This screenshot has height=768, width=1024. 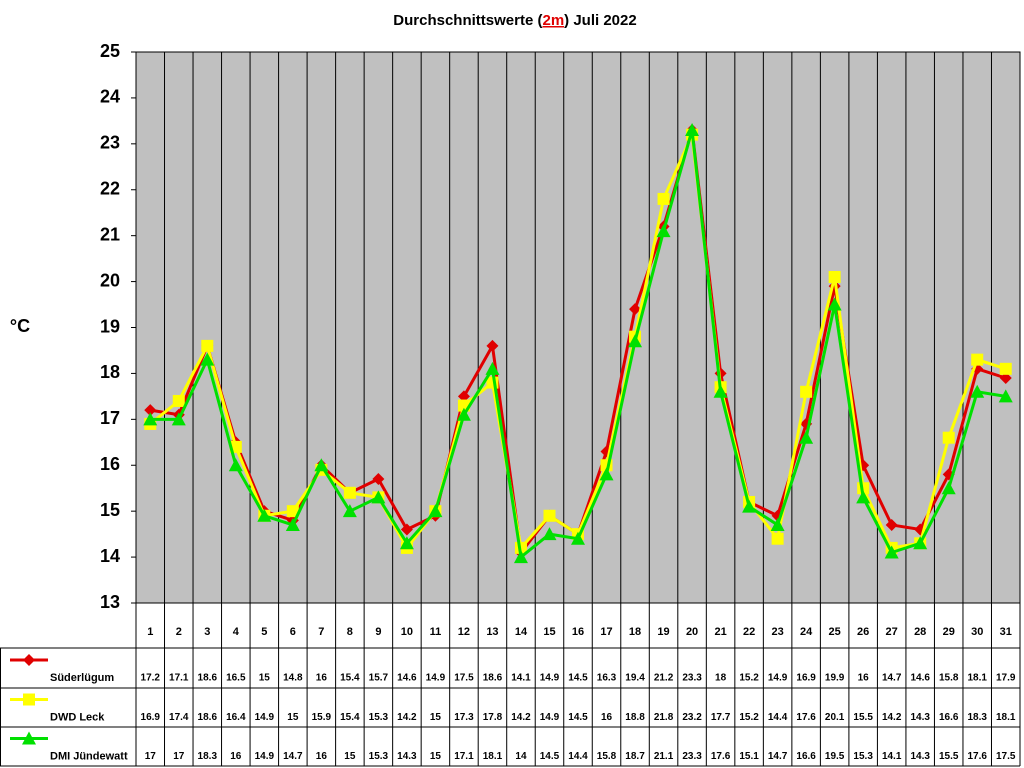 What do you see at coordinates (749, 678) in the screenshot?
I see `table-value: 15.2` at bounding box center [749, 678].